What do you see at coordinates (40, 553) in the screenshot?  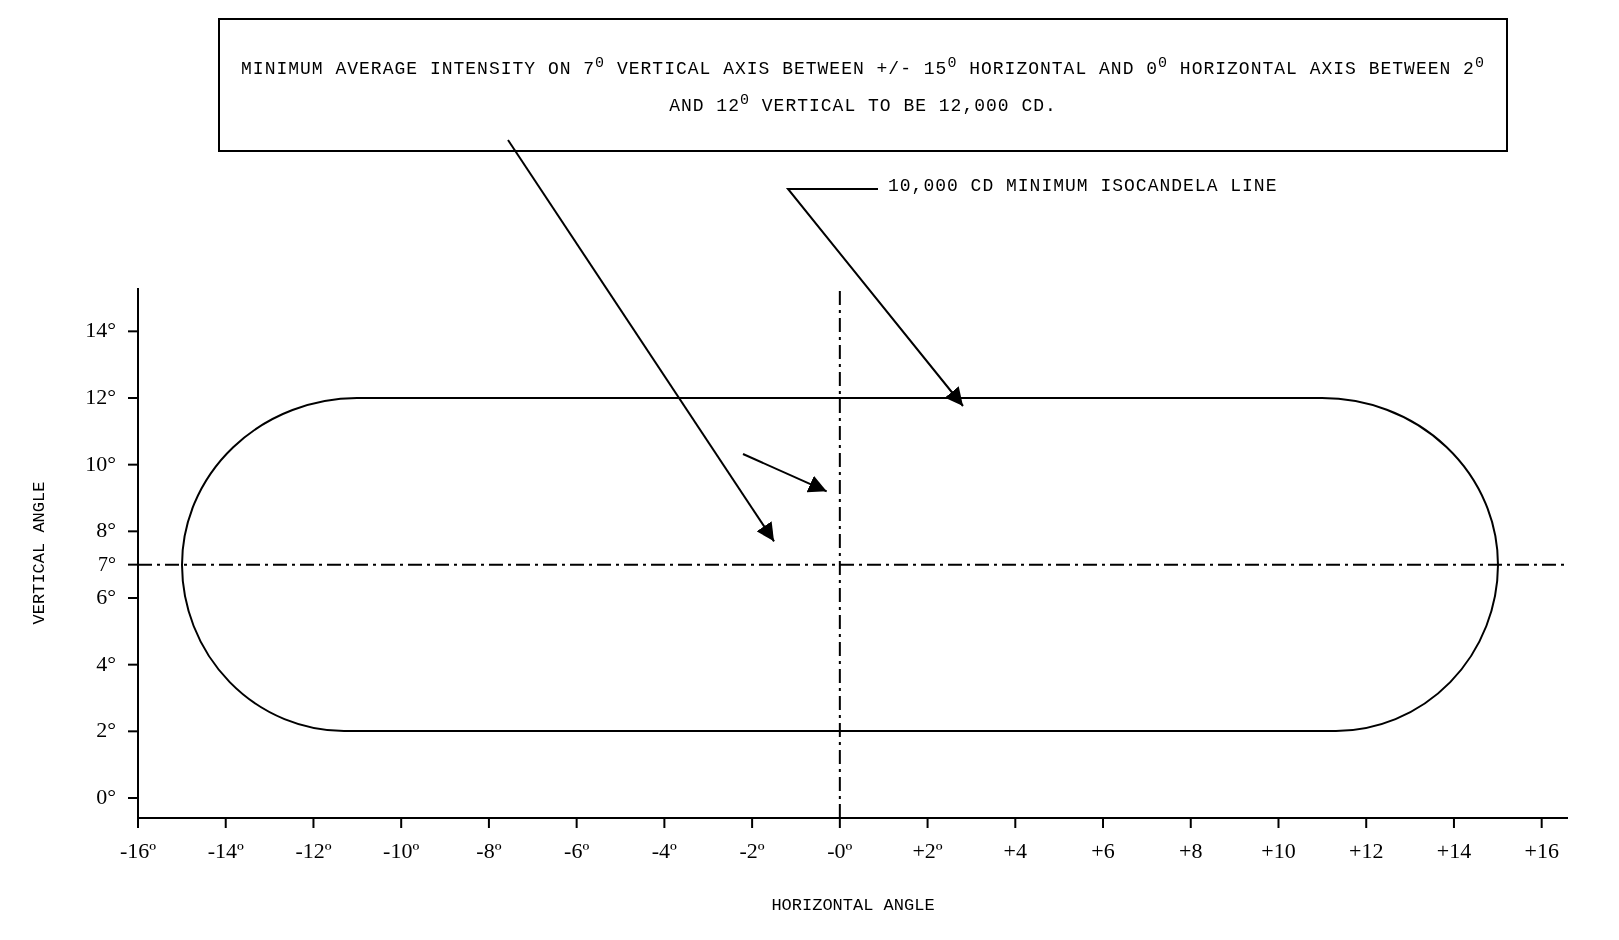 I see `y-axis-title: VERTICAL ANGLE` at bounding box center [40, 553].